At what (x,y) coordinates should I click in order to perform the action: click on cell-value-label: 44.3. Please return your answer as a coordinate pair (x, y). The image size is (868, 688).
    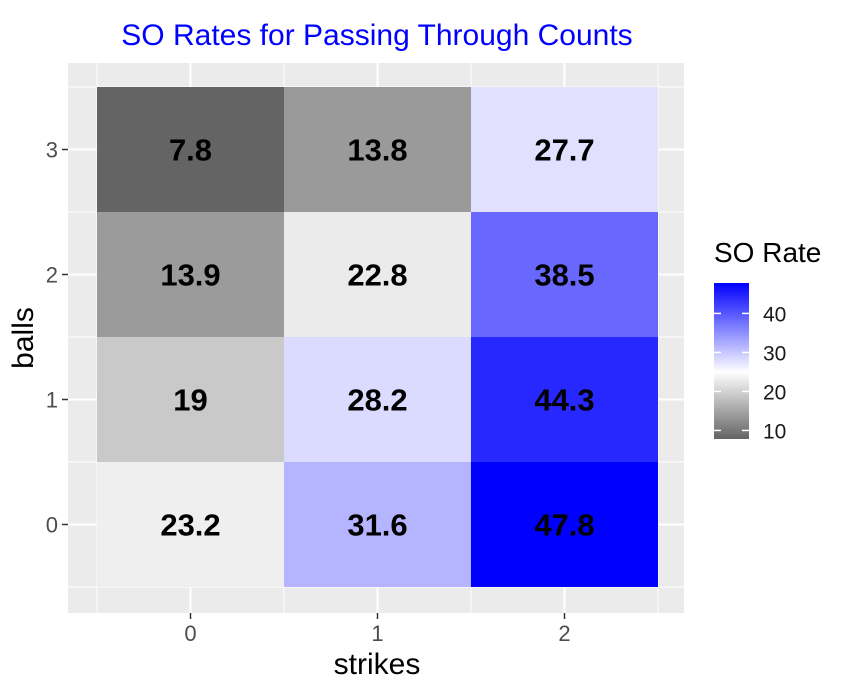
    Looking at the image, I should click on (564, 400).